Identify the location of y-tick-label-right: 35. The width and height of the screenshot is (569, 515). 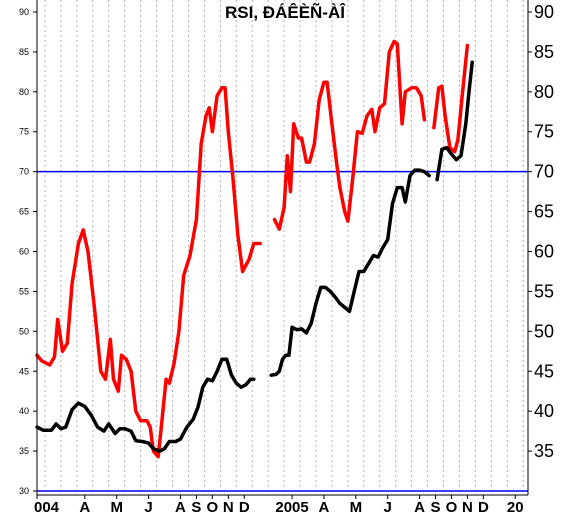
(544, 451).